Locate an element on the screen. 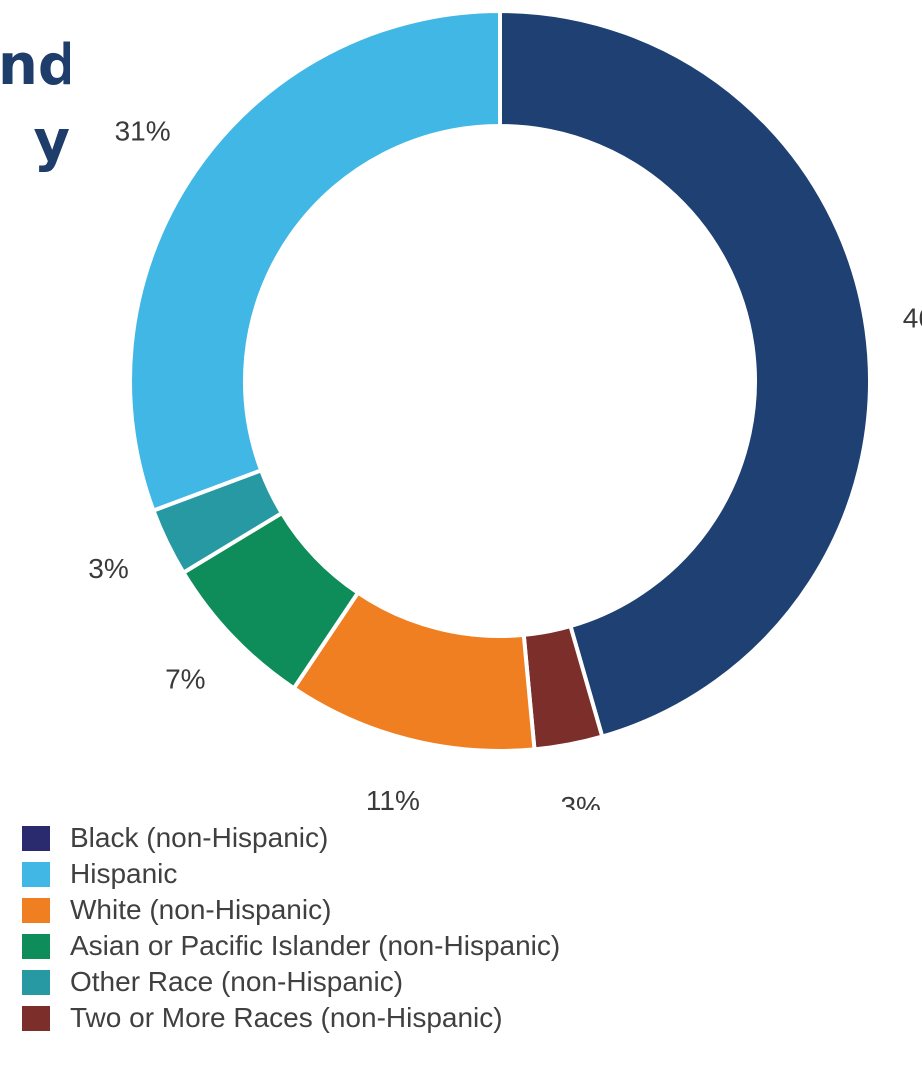 Image resolution: width=922 pixels, height=1081 pixels. legend-label: White (non-Hispanic) is located at coordinates (201, 909).